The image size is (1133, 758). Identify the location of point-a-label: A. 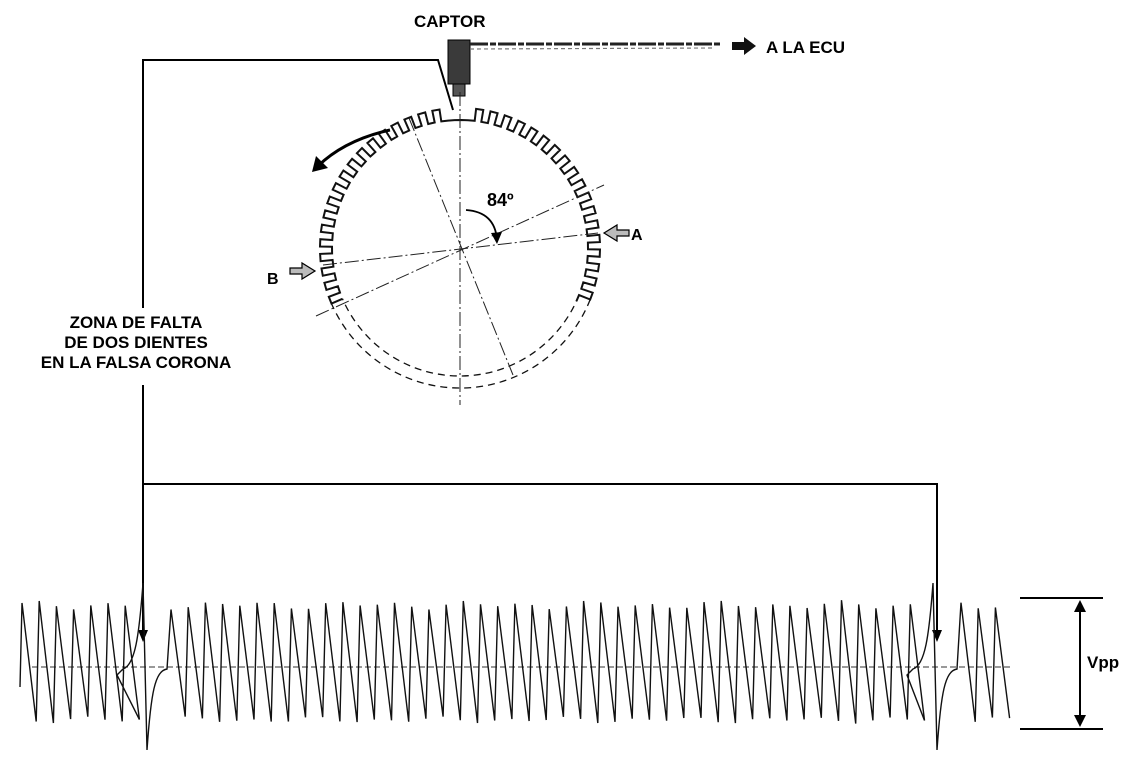
(637, 235).